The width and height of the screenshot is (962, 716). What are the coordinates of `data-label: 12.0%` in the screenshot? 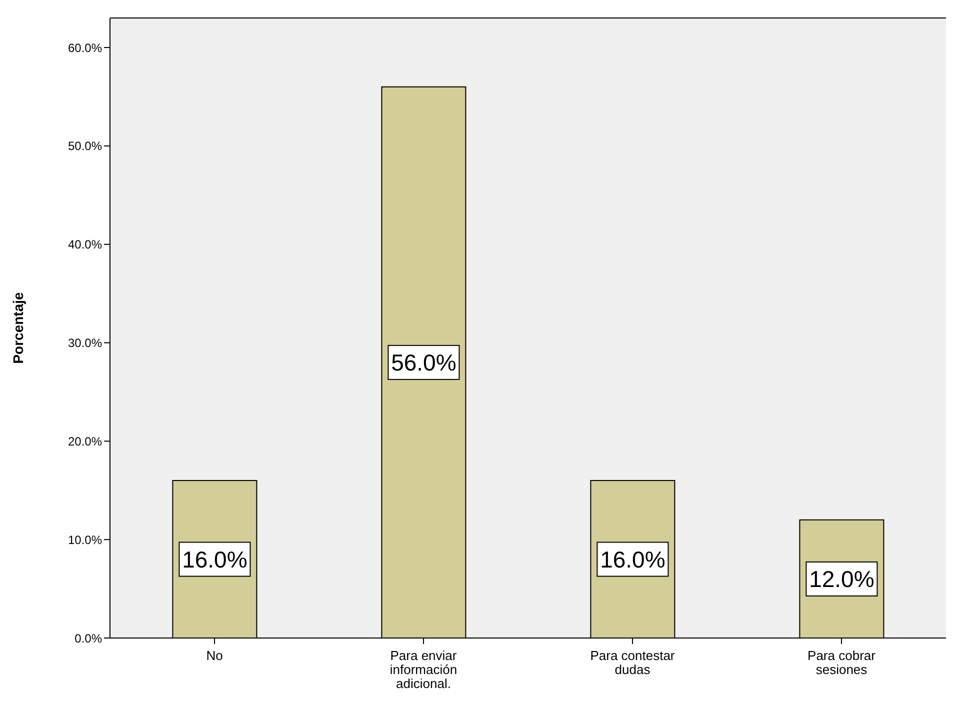 It's located at (841, 579).